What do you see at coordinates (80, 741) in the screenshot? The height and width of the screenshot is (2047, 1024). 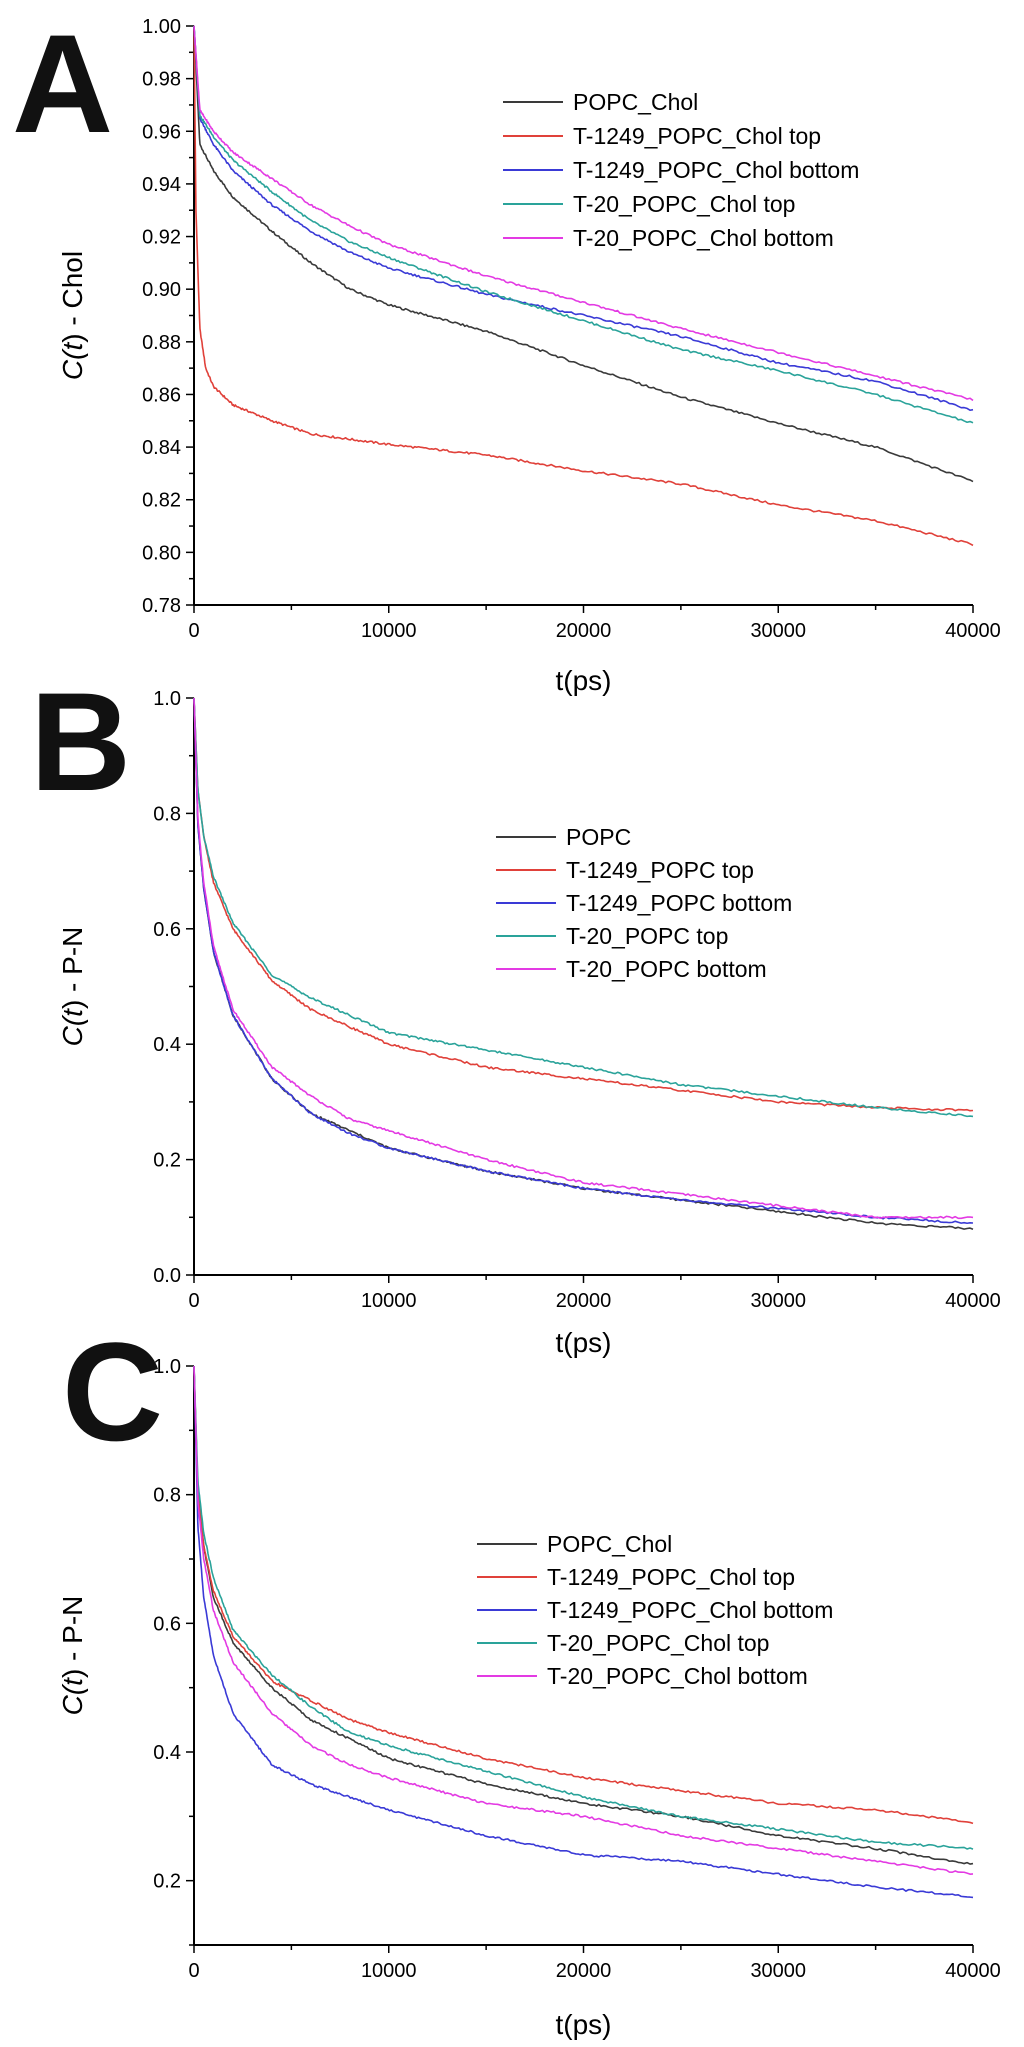 I see `panel-letter-b: B` at bounding box center [80, 741].